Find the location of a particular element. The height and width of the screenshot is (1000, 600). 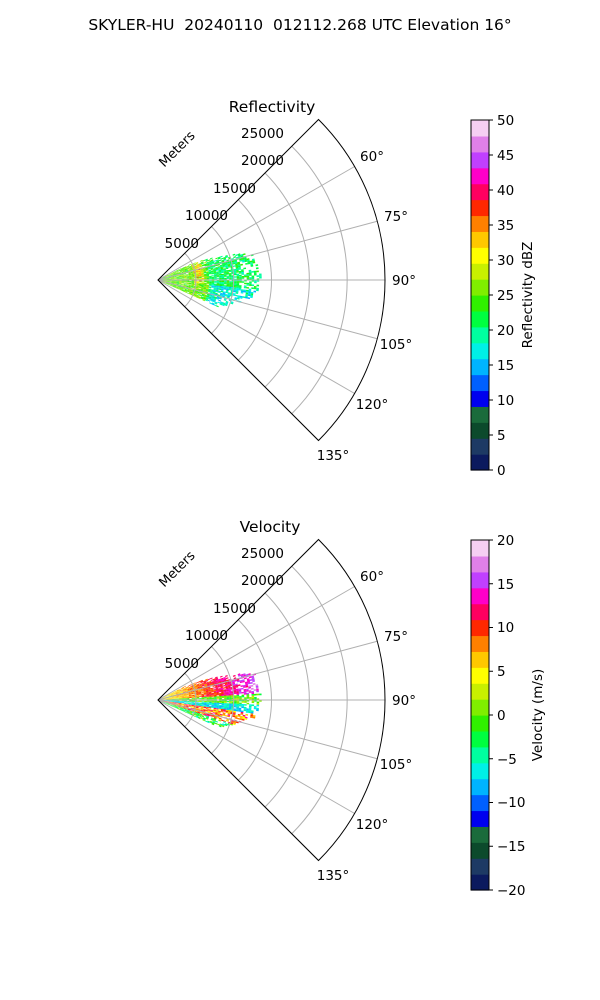

colorbar-tick-label: 0 is located at coordinates (501, 716).